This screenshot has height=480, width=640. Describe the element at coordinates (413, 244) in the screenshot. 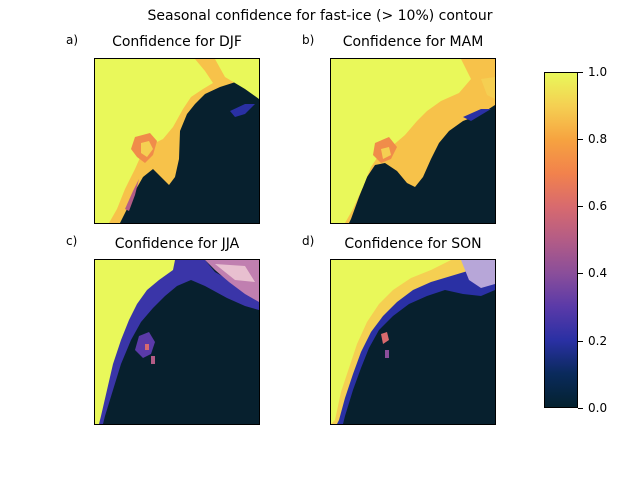

I see `panel-title-son: Confidence for SON` at that location.